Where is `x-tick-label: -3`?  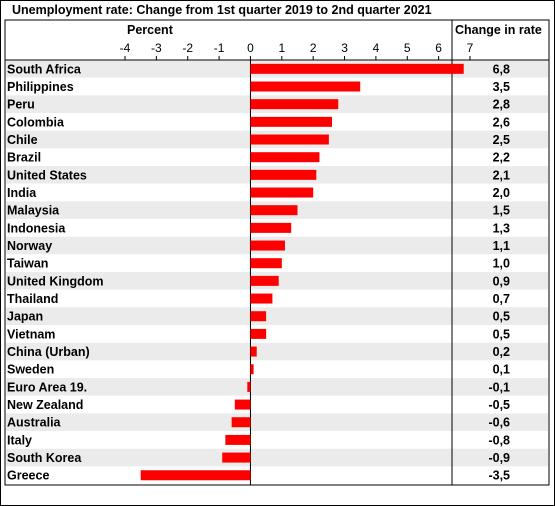
x-tick-label: -3 is located at coordinates (156, 48).